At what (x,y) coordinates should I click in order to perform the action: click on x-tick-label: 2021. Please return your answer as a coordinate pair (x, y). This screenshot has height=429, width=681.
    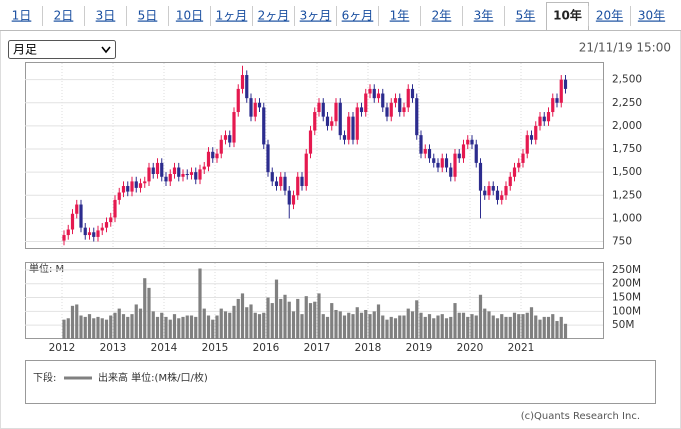
    Looking at the image, I should click on (521, 348).